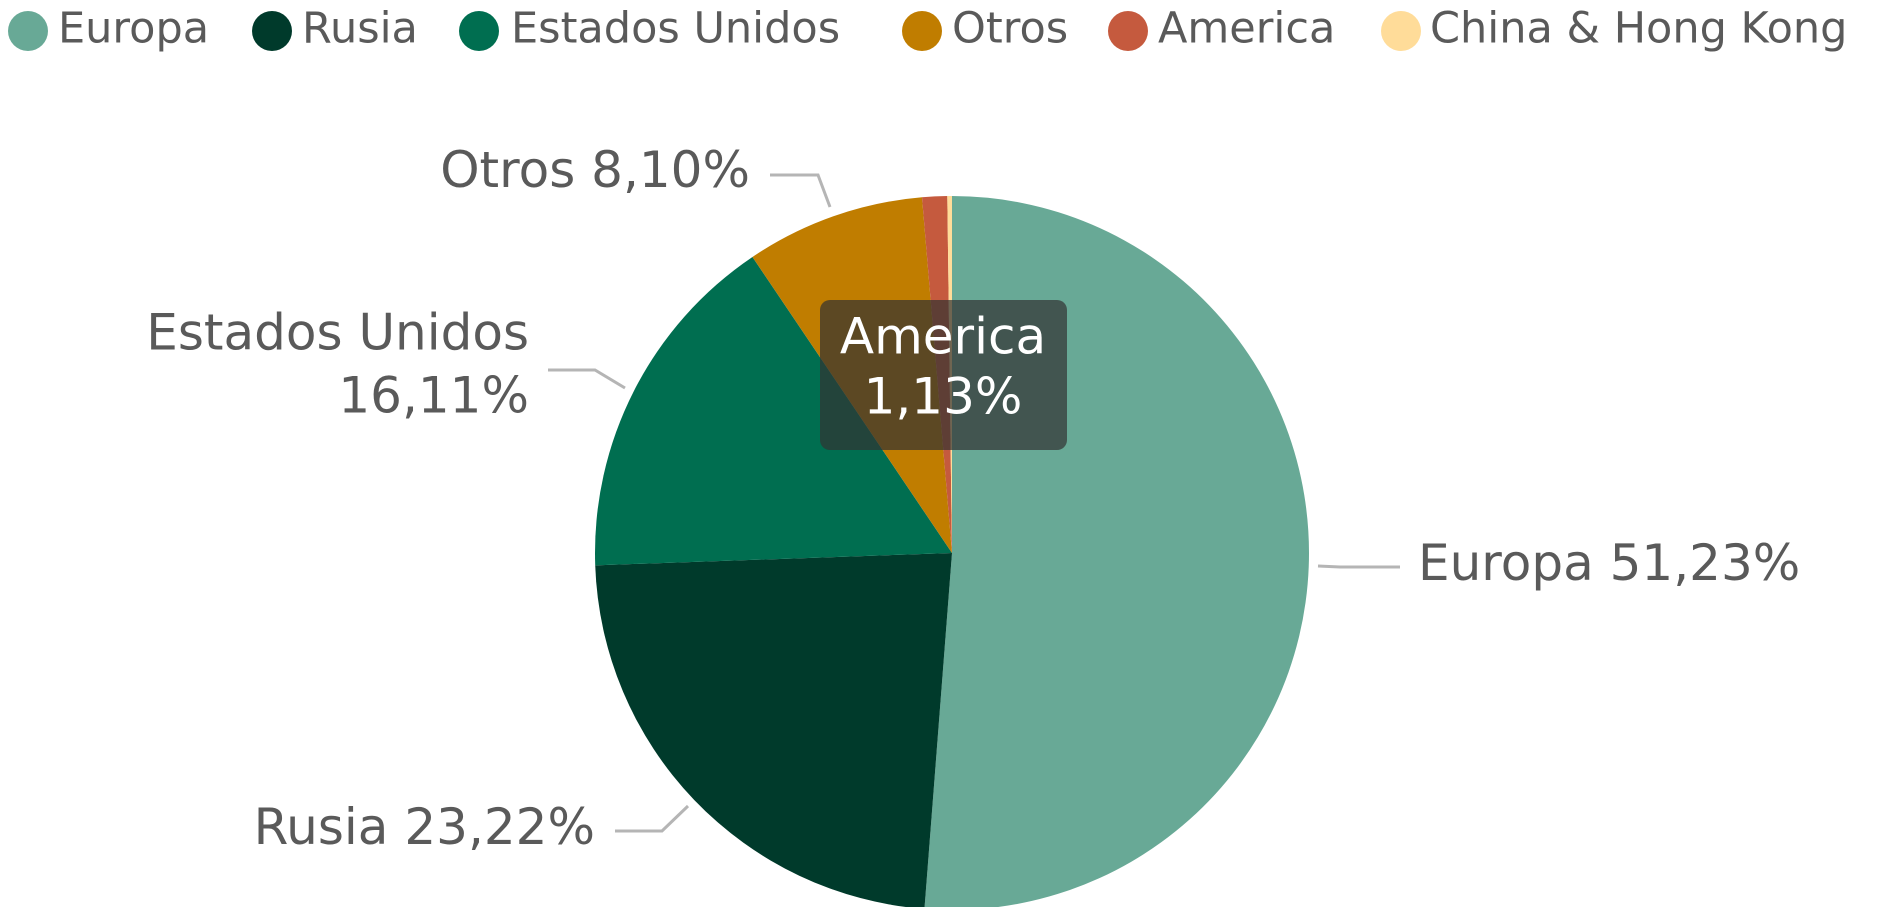 This screenshot has height=907, width=1885. Describe the element at coordinates (433, 396) in the screenshot. I see `data-label: 16,11%` at that location.